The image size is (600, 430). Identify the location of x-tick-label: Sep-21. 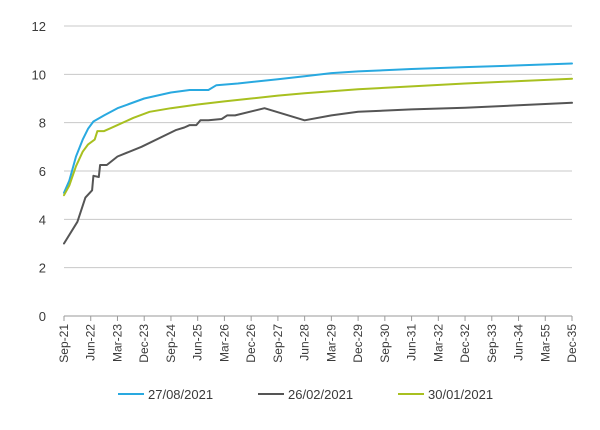
(64, 343).